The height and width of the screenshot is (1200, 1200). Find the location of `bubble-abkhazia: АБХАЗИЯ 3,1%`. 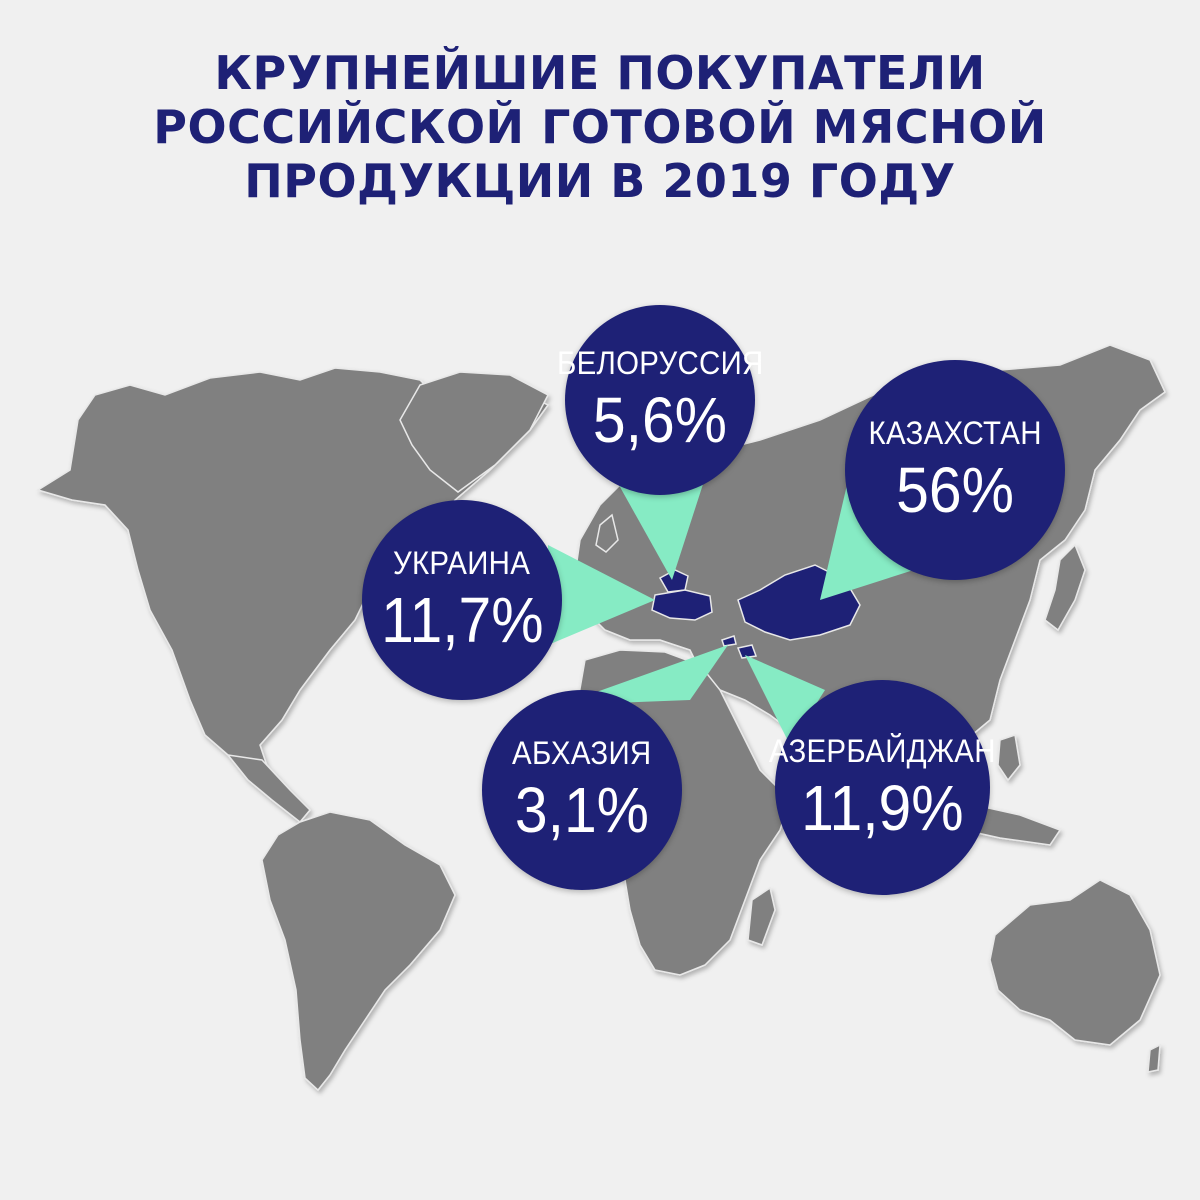

bubble-abkhazia: АБХАЗИЯ 3,1% is located at coordinates (582, 790).